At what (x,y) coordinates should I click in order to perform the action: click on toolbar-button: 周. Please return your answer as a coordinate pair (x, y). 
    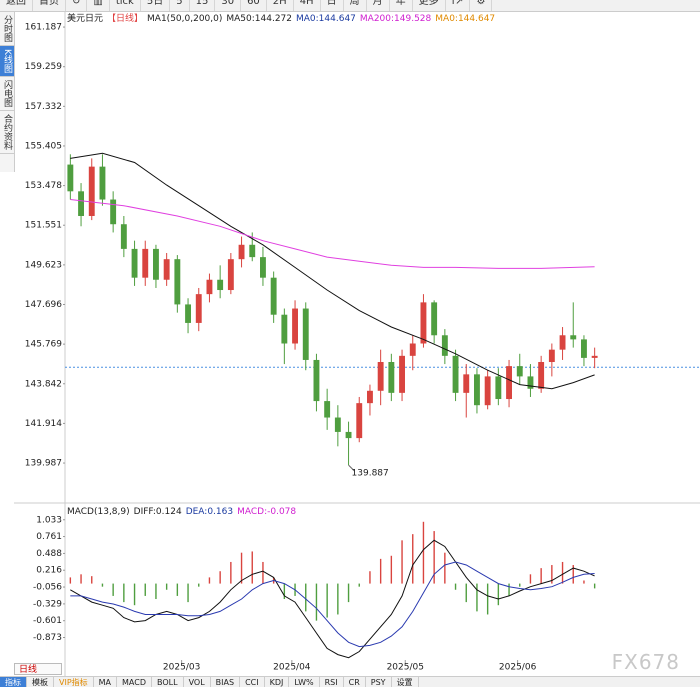
    Looking at the image, I should click on (355, 5).